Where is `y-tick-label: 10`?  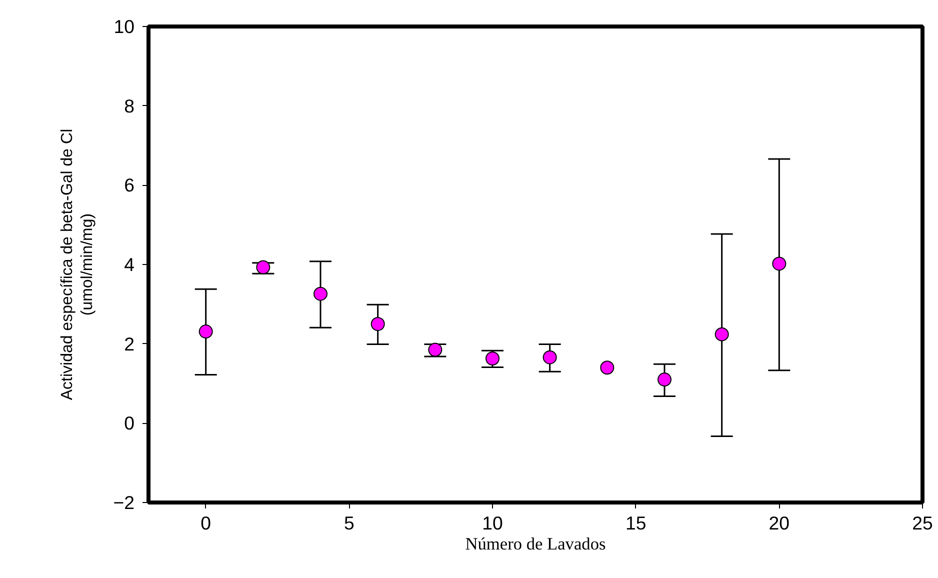
y-tick-label: 10 is located at coordinates (124, 26).